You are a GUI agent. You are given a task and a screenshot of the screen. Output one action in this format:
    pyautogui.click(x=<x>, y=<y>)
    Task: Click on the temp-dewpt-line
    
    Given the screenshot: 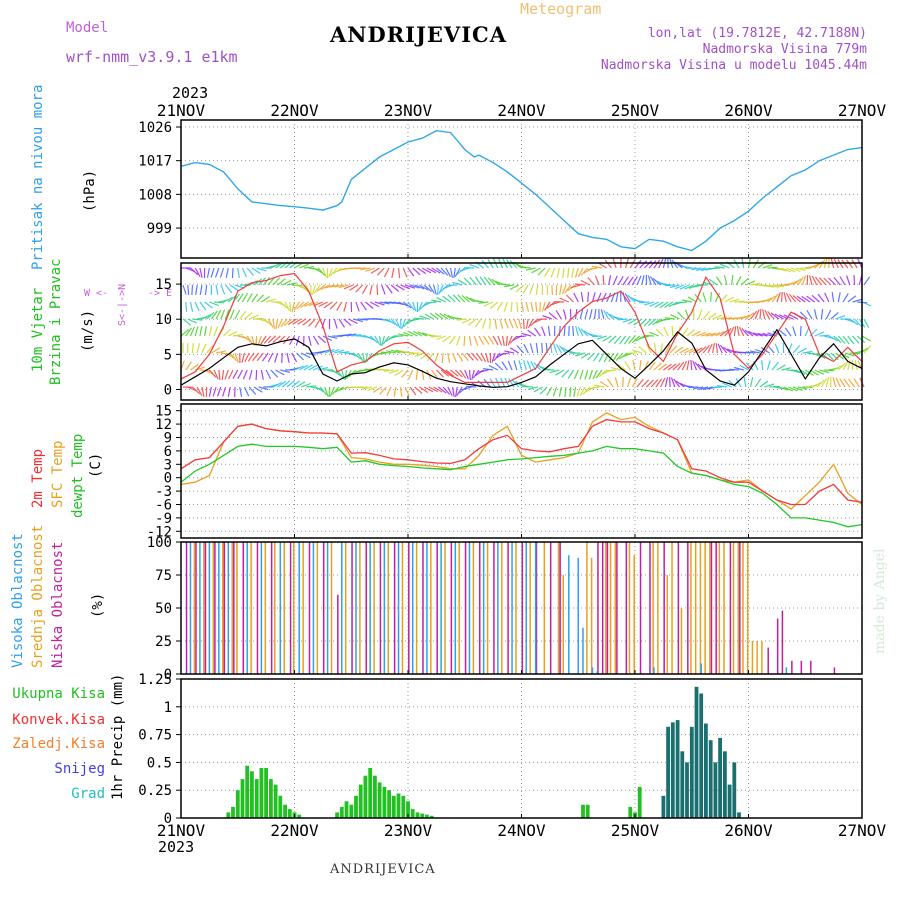 What is the action you would take?
    pyautogui.click(x=521, y=485)
    